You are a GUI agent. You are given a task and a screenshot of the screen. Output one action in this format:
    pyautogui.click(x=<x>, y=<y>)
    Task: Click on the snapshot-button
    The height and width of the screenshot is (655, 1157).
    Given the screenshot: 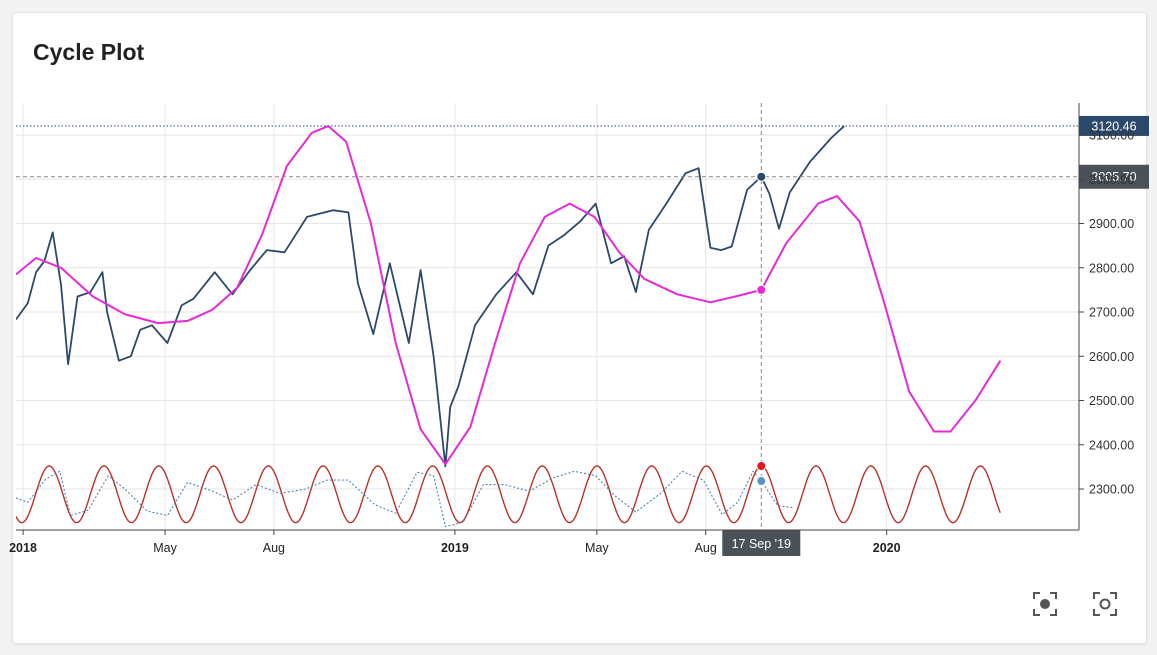 What is the action you would take?
    pyautogui.click(x=1105, y=604)
    